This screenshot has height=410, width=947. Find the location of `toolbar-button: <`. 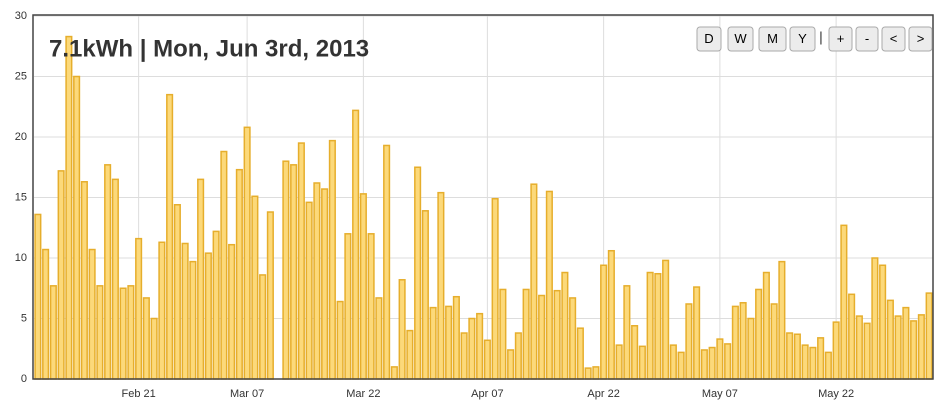

toolbar-button: < is located at coordinates (893, 39).